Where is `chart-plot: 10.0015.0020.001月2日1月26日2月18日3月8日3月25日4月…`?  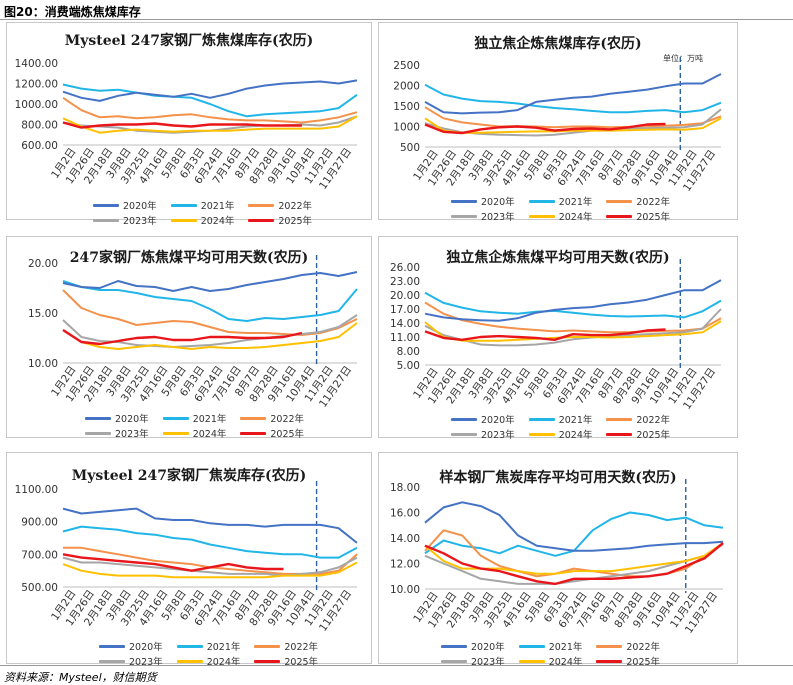 chart-plot: 10.0015.0020.001月2日1月26日2月18日3月8日3月25日4月… is located at coordinates (193, 332).